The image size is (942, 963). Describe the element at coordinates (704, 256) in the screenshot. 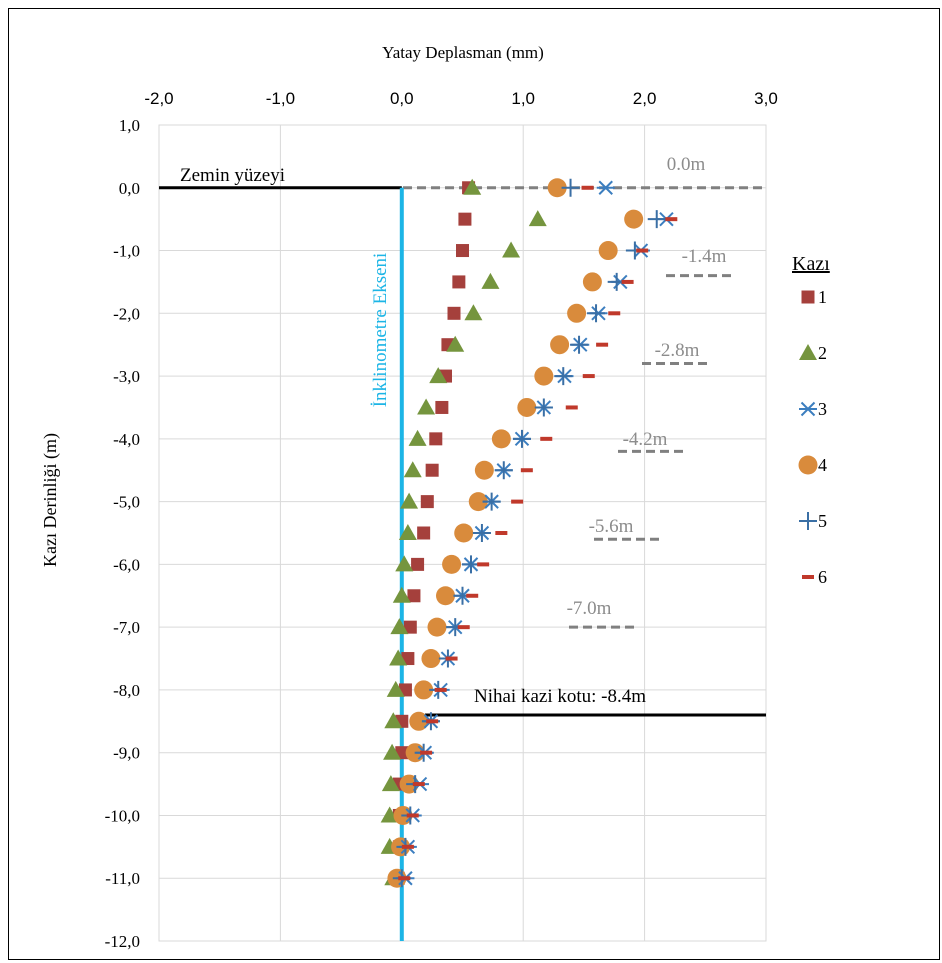

I see `stage-label: -1.4m` at that location.